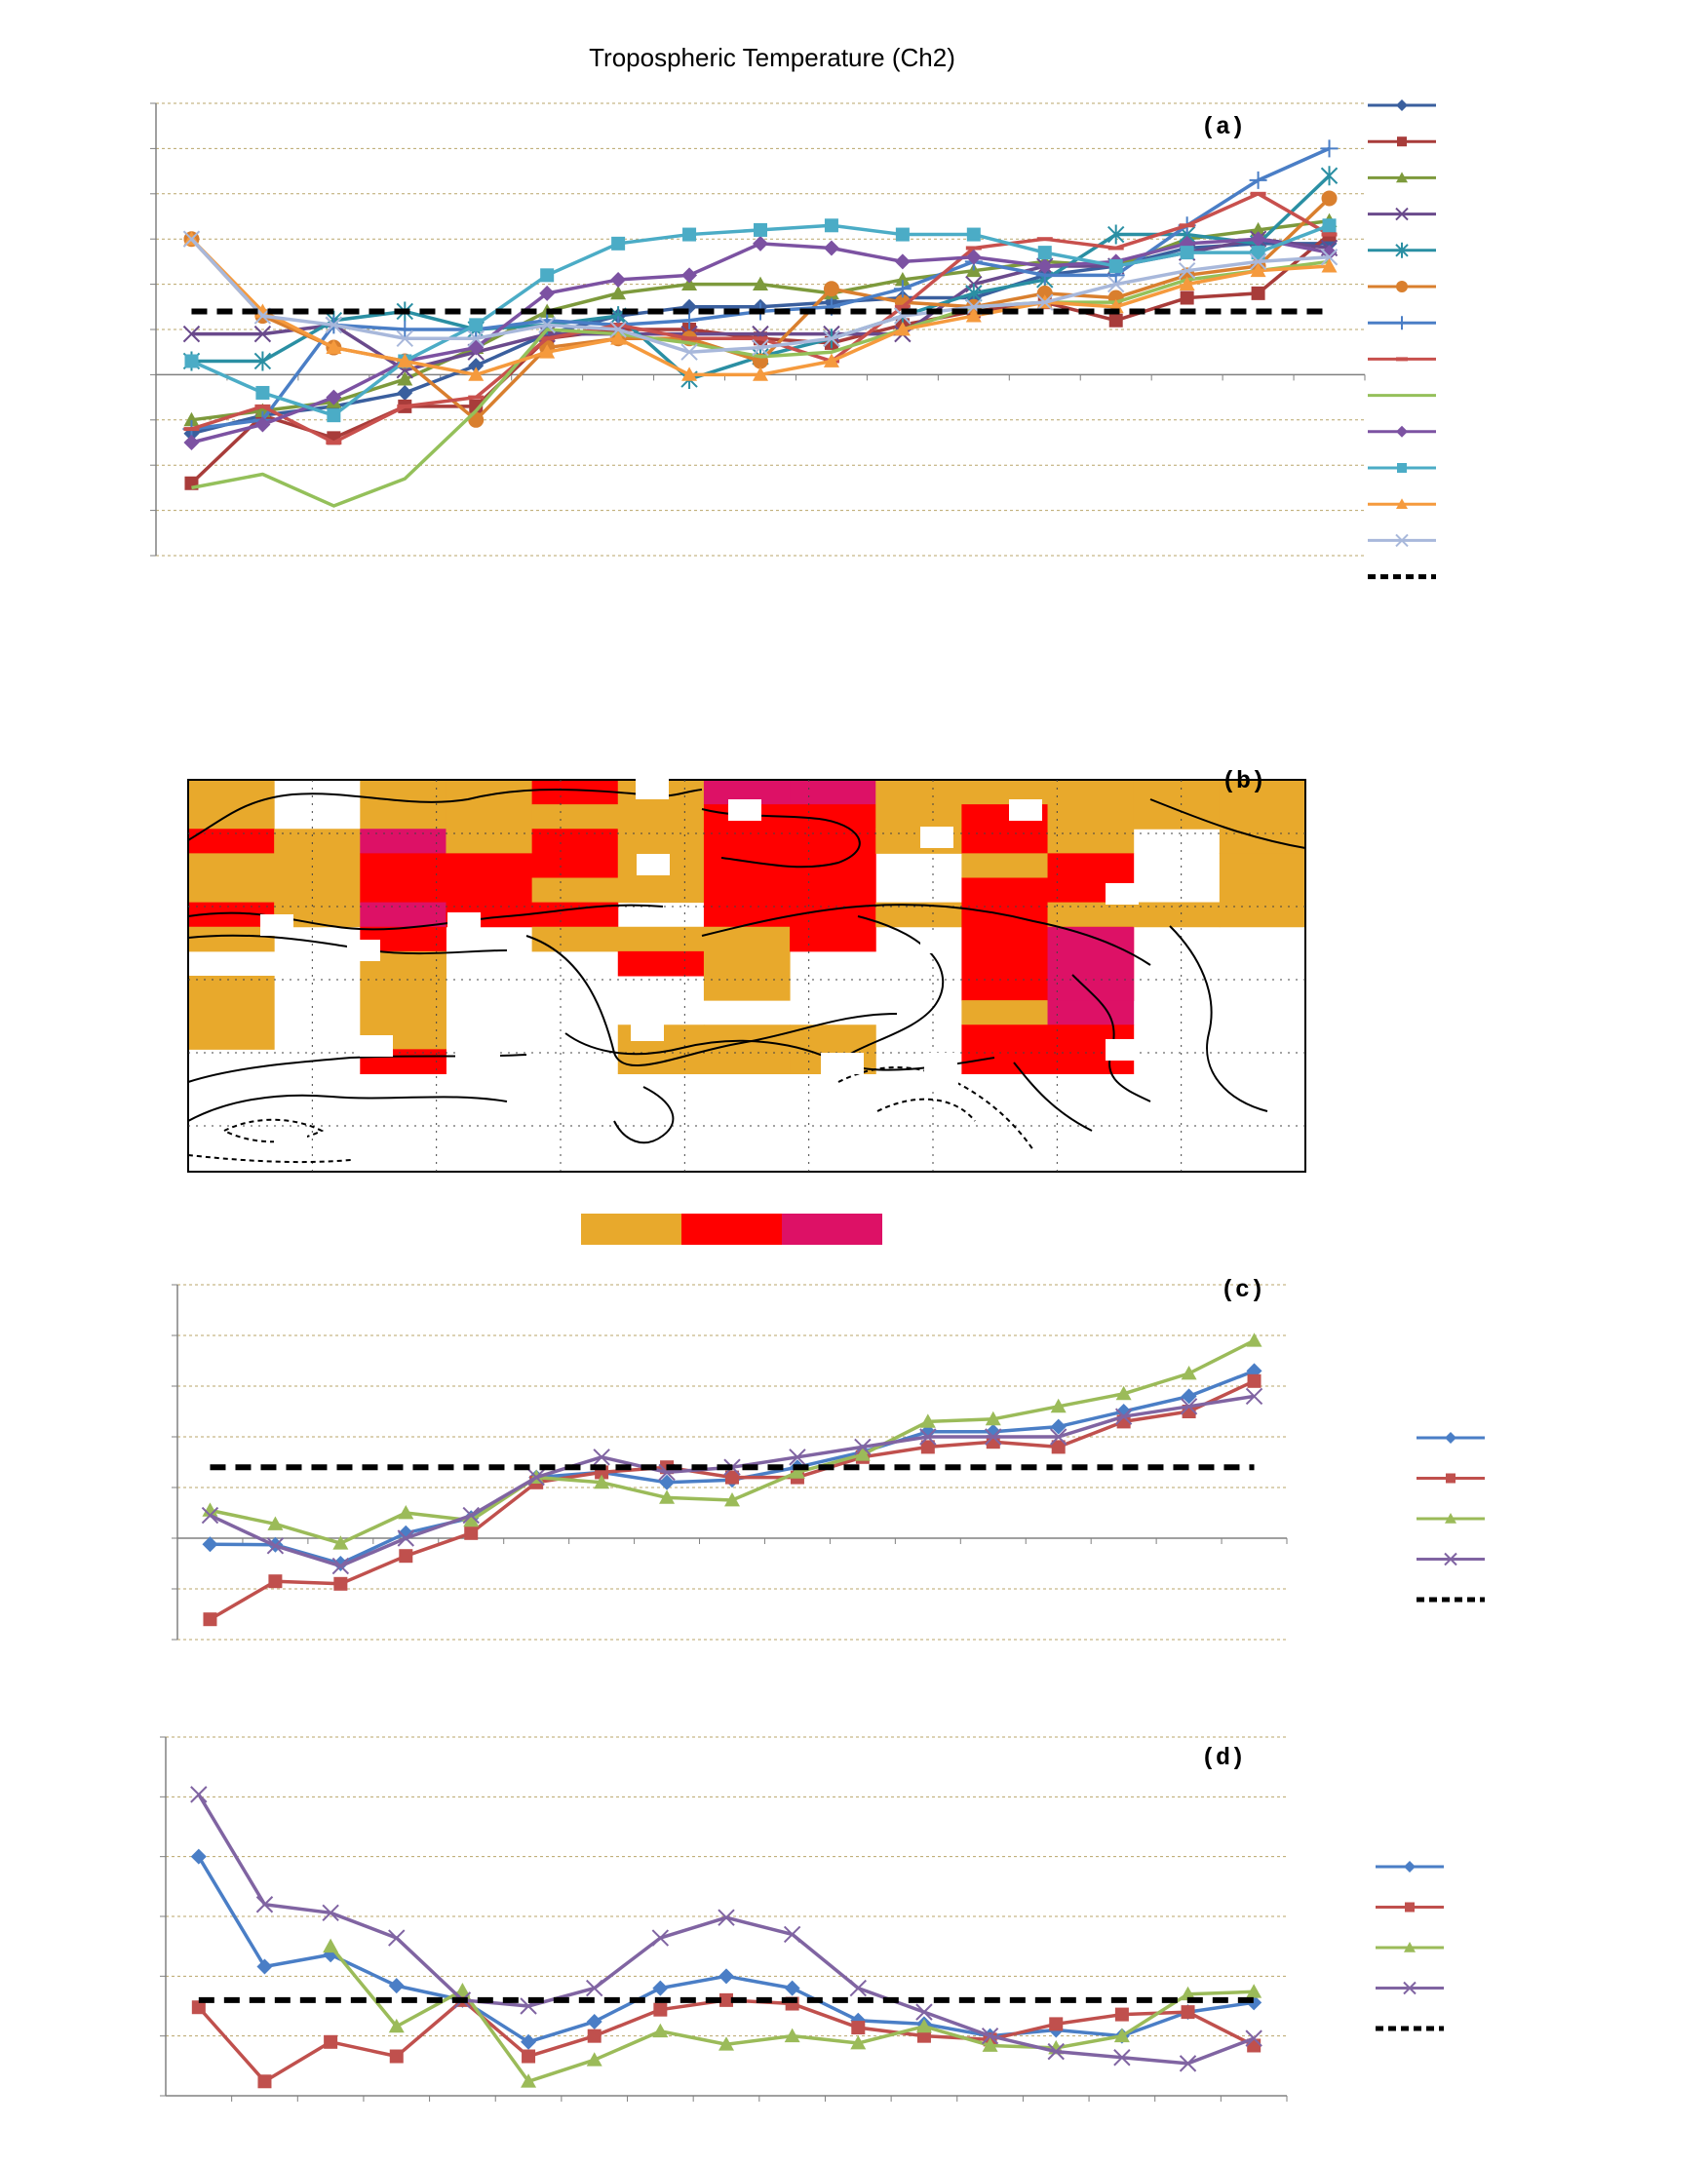  I want to click on heatmap-cells, so click(747, 927).